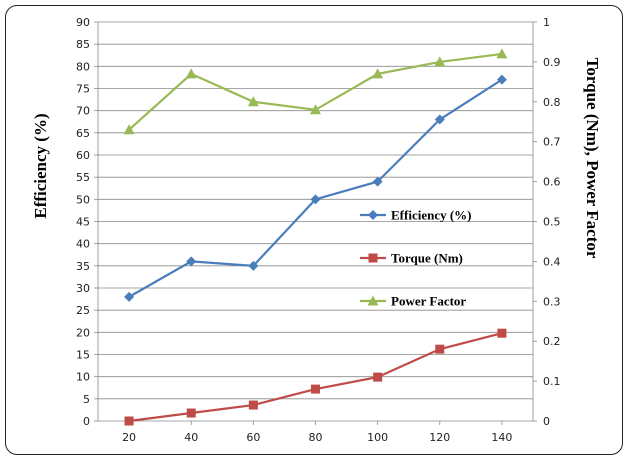 The width and height of the screenshot is (628, 455). What do you see at coordinates (83, 66) in the screenshot?
I see `left-tick-label: 80` at bounding box center [83, 66].